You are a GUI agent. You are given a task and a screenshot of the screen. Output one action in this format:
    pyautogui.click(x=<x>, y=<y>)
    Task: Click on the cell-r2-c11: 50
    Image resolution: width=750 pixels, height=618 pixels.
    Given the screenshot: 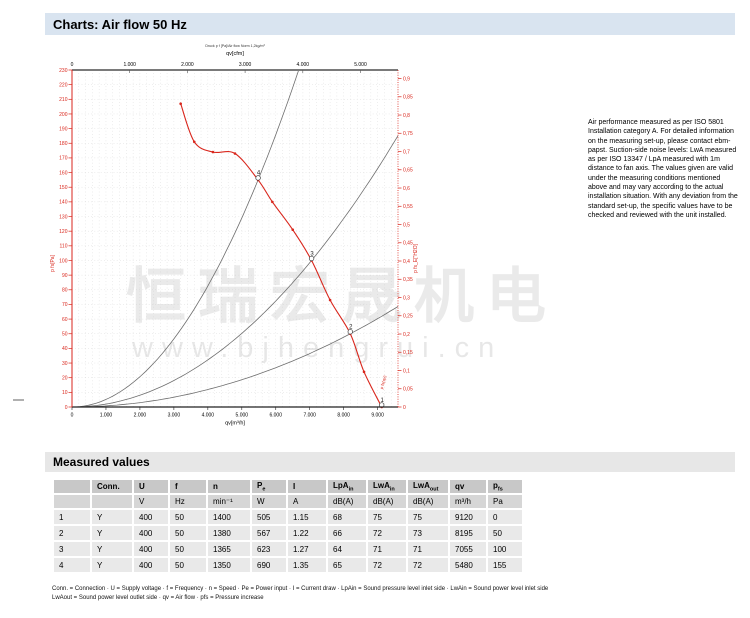 What is the action you would take?
    pyautogui.click(x=505, y=533)
    